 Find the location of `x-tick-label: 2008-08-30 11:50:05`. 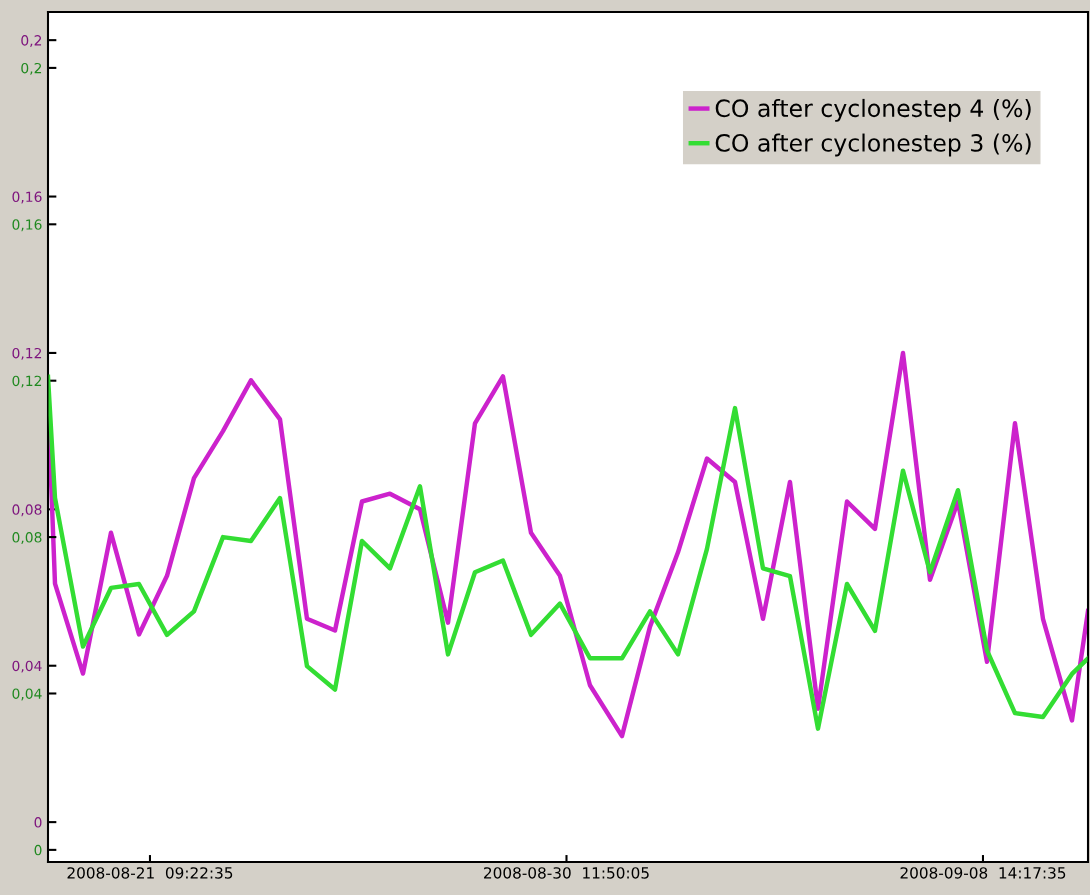

x-tick-label: 2008-08-30 11:50:05 is located at coordinates (566, 873).